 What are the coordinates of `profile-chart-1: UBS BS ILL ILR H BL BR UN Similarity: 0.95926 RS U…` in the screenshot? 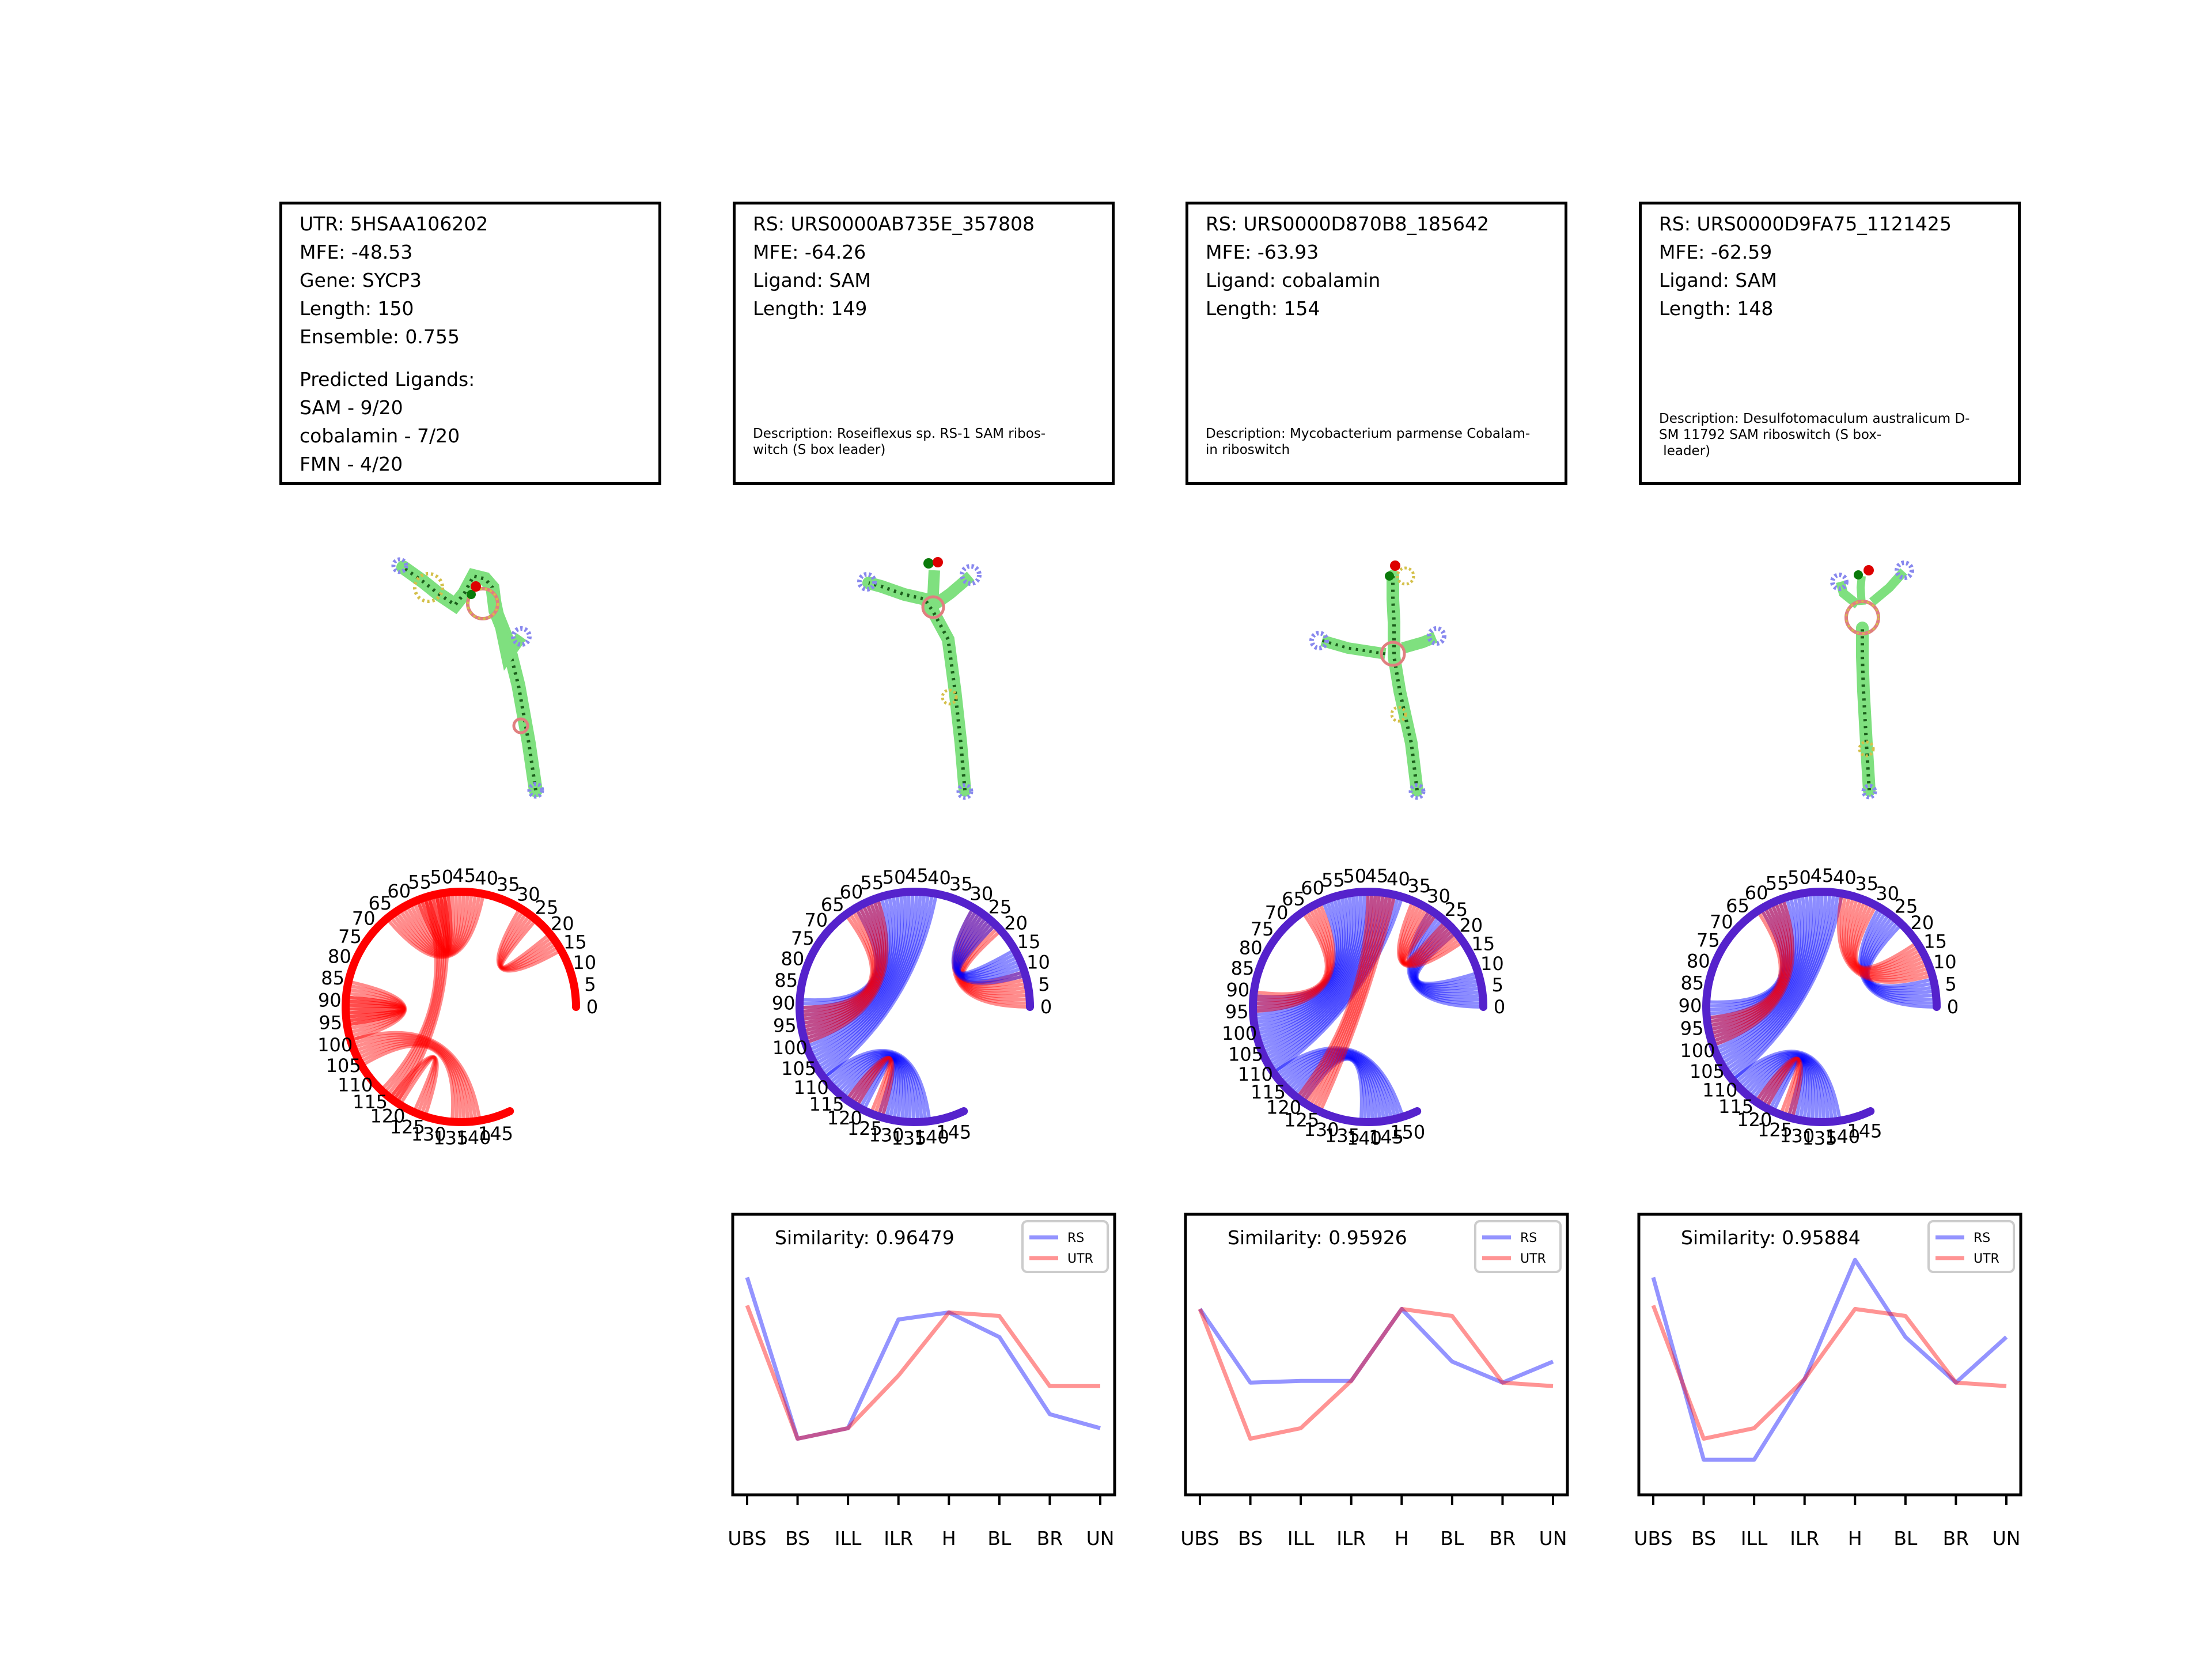 It's located at (1374, 1381).